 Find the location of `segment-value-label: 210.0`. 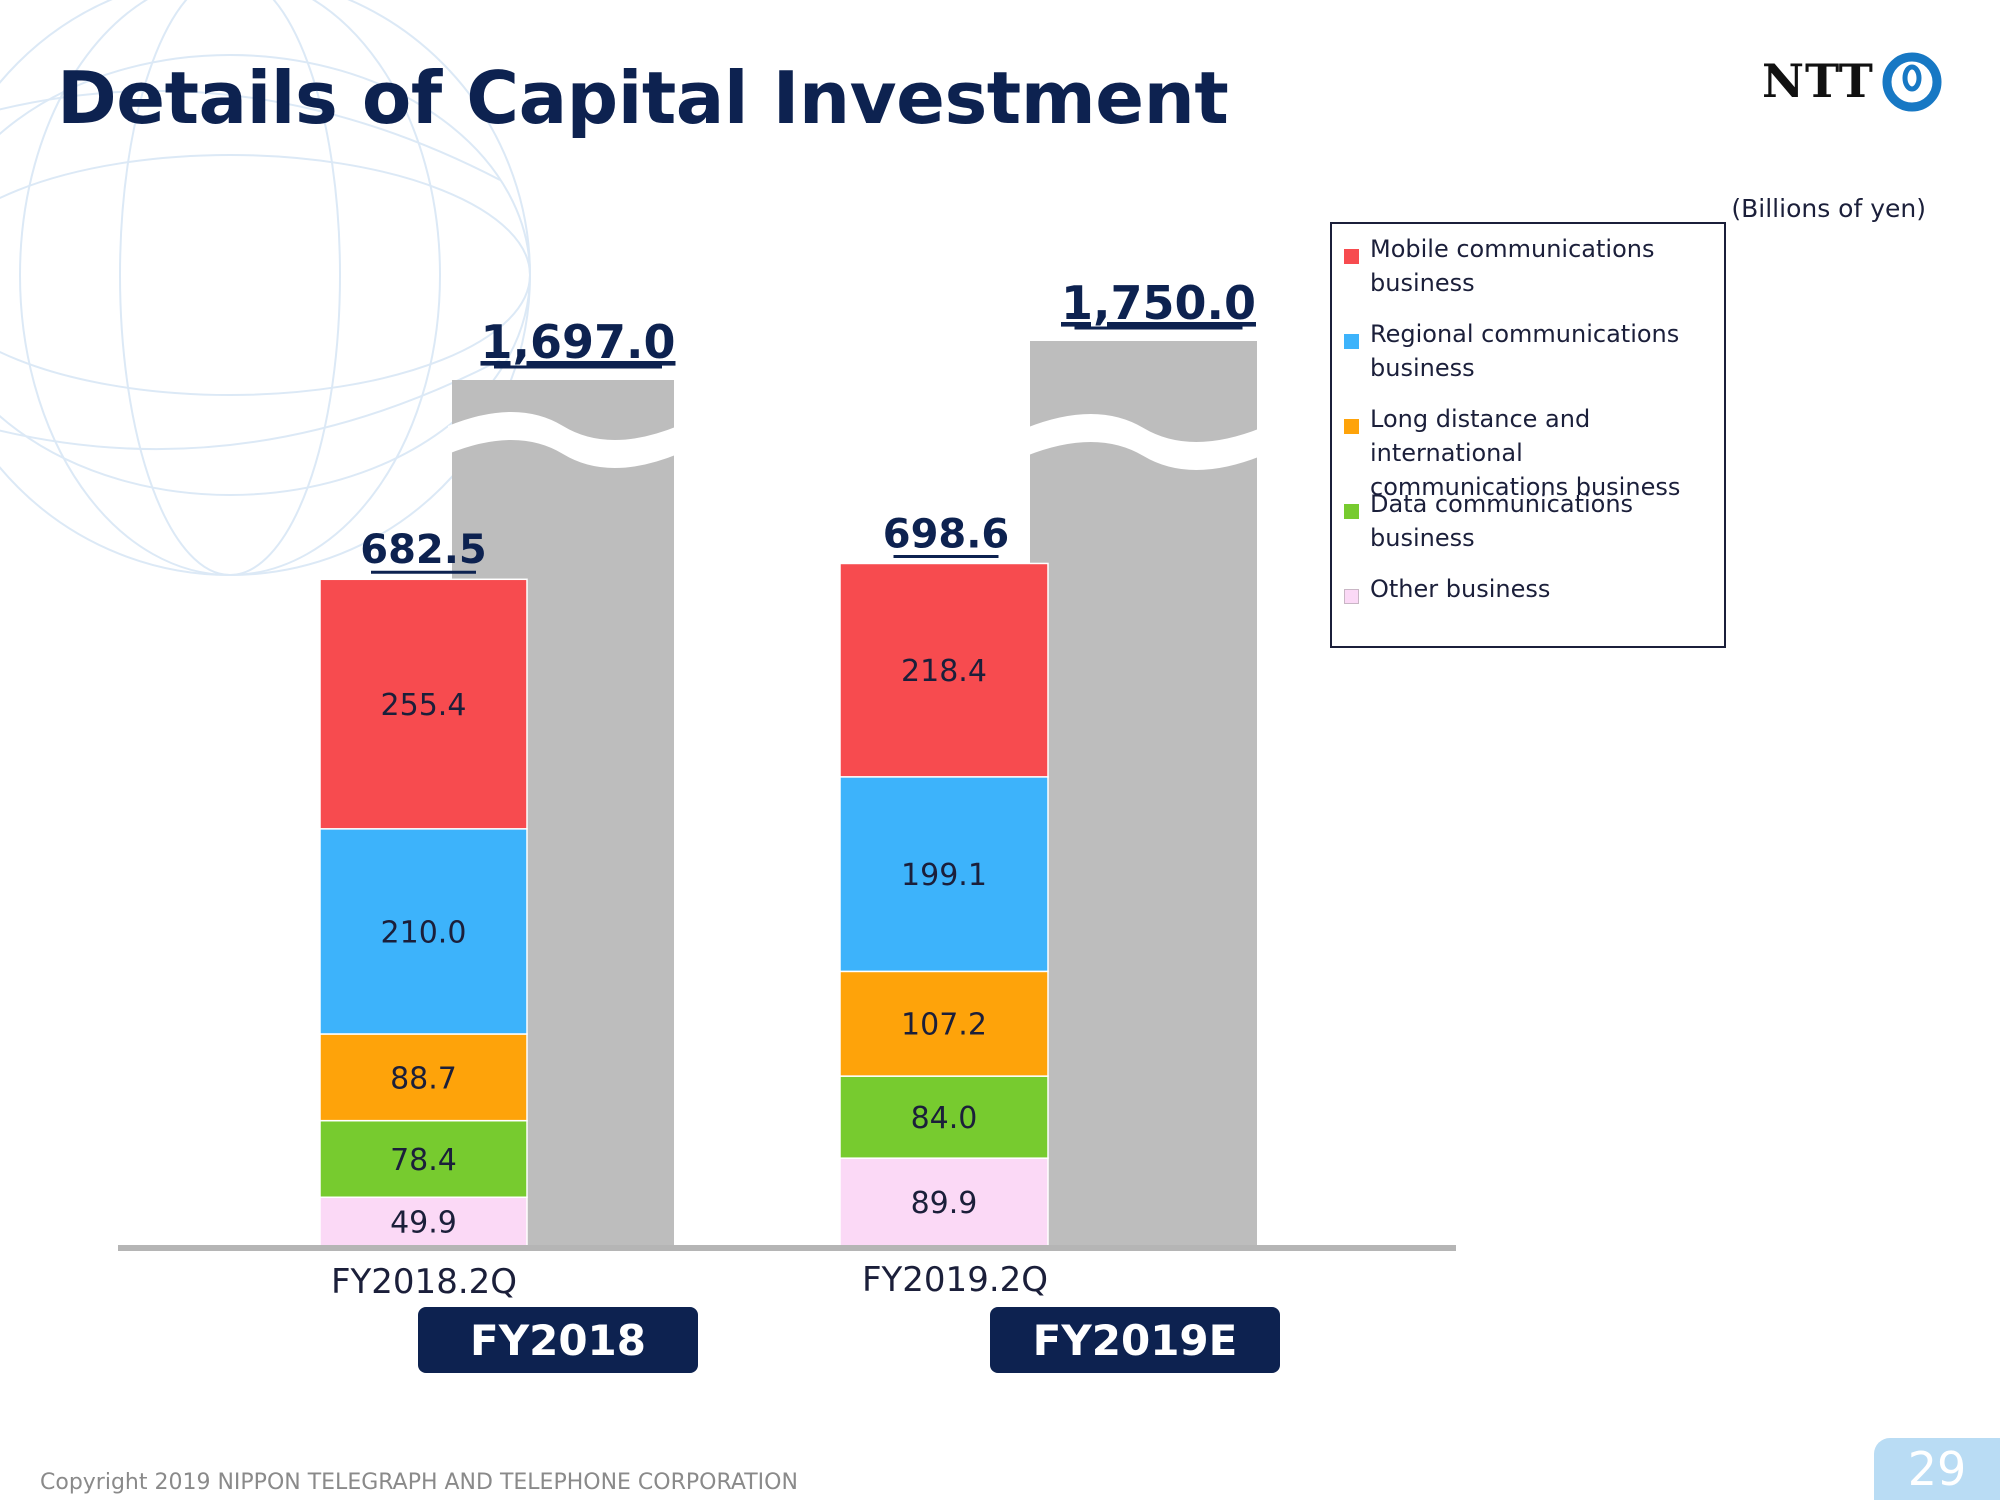

segment-value-label: 210.0 is located at coordinates (424, 932).